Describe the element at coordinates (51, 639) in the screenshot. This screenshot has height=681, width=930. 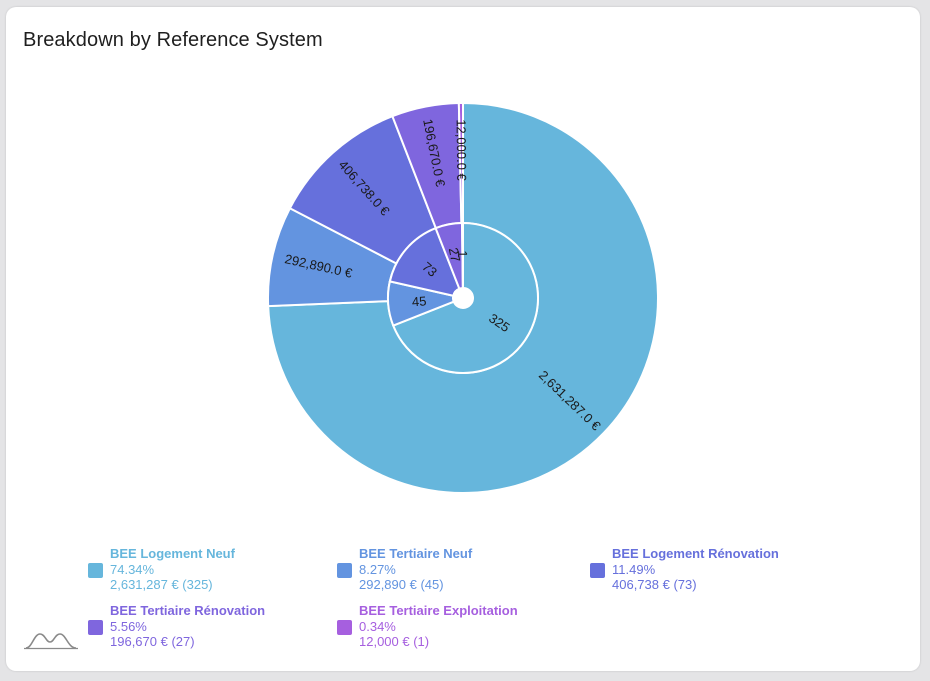
I see `chart-thumbnail-icon` at that location.